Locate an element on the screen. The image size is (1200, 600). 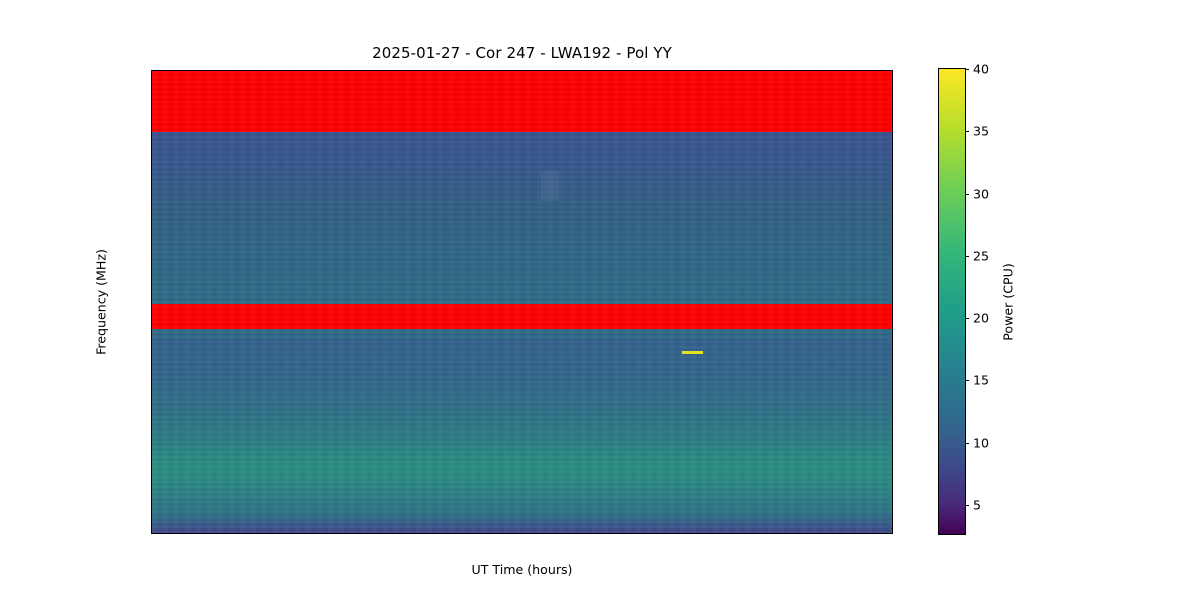
spectrum-band-cutoff is located at coordinates (522, 522).